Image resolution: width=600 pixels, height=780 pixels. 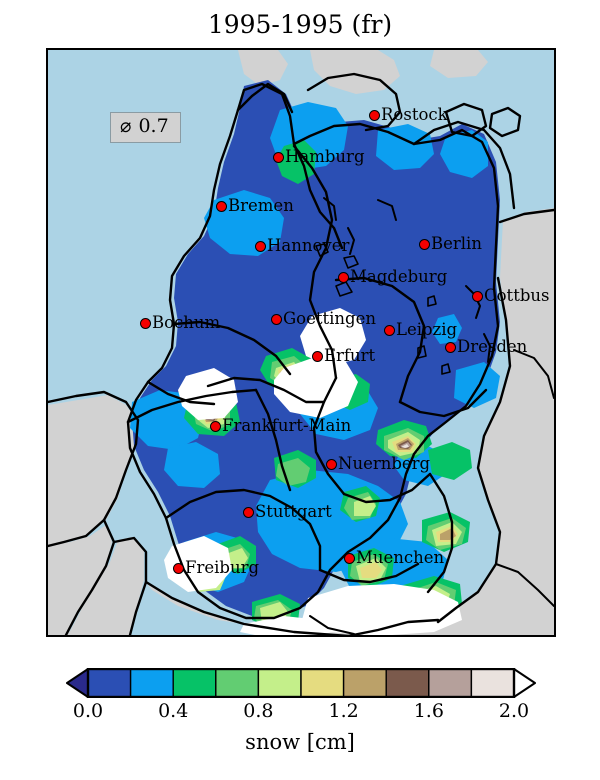 I want to click on colorbar-tick-label: 0.0, so click(x=88, y=711).